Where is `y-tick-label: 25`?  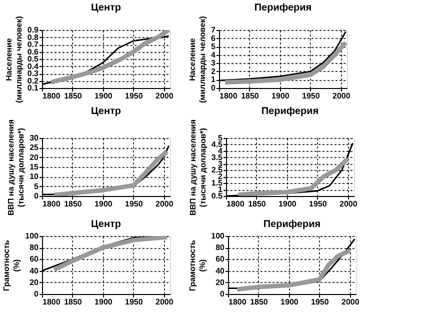 y-tick-label: 25 is located at coordinates (35, 147).